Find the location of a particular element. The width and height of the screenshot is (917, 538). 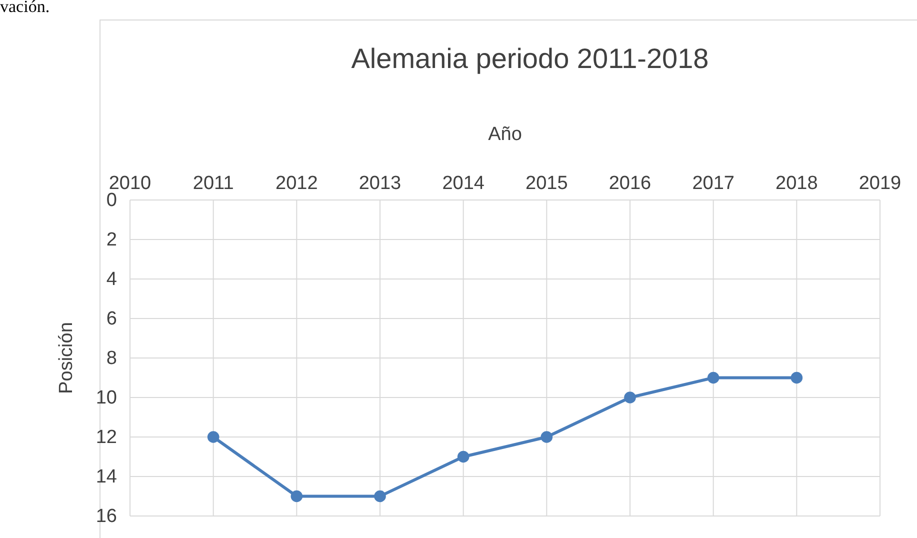

x-tick-label: 2017 is located at coordinates (713, 183).